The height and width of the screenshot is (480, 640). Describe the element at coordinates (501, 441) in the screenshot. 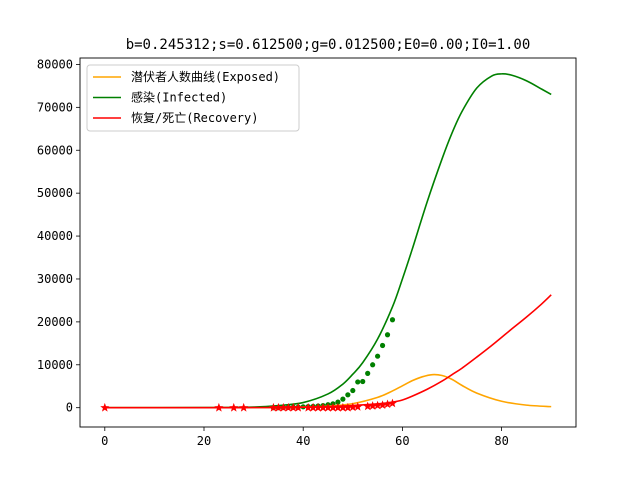

I see `x-tick-label: 80` at that location.